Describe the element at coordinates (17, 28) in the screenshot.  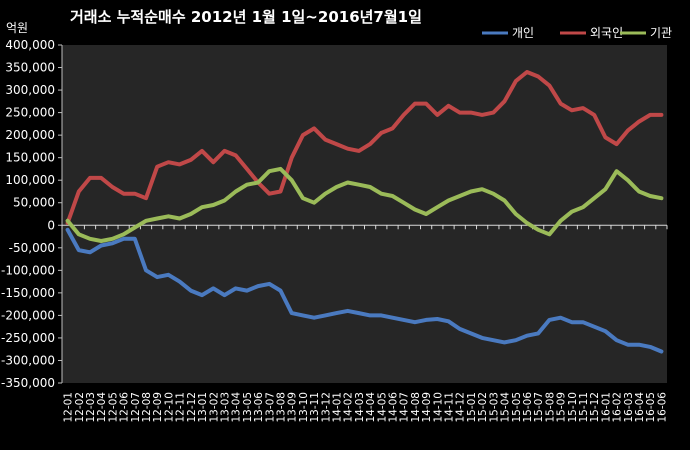
I see `unit-label: 억원` at that location.